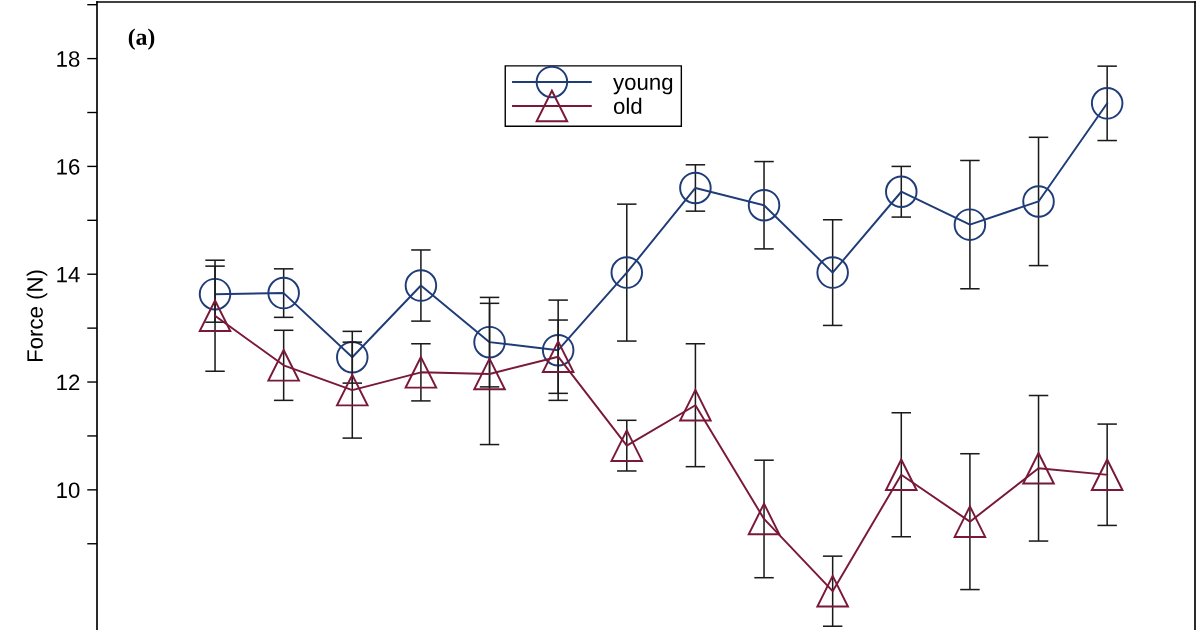  What do you see at coordinates (627, 106) in the screenshot?
I see `legend-label: old` at bounding box center [627, 106].